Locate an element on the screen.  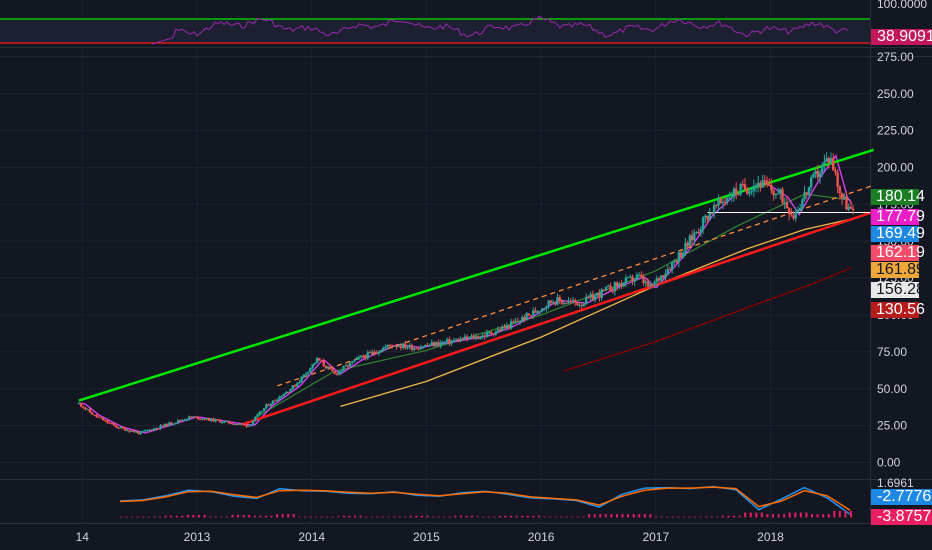
macd-axis-label: 1.6961 is located at coordinates (895, 483).